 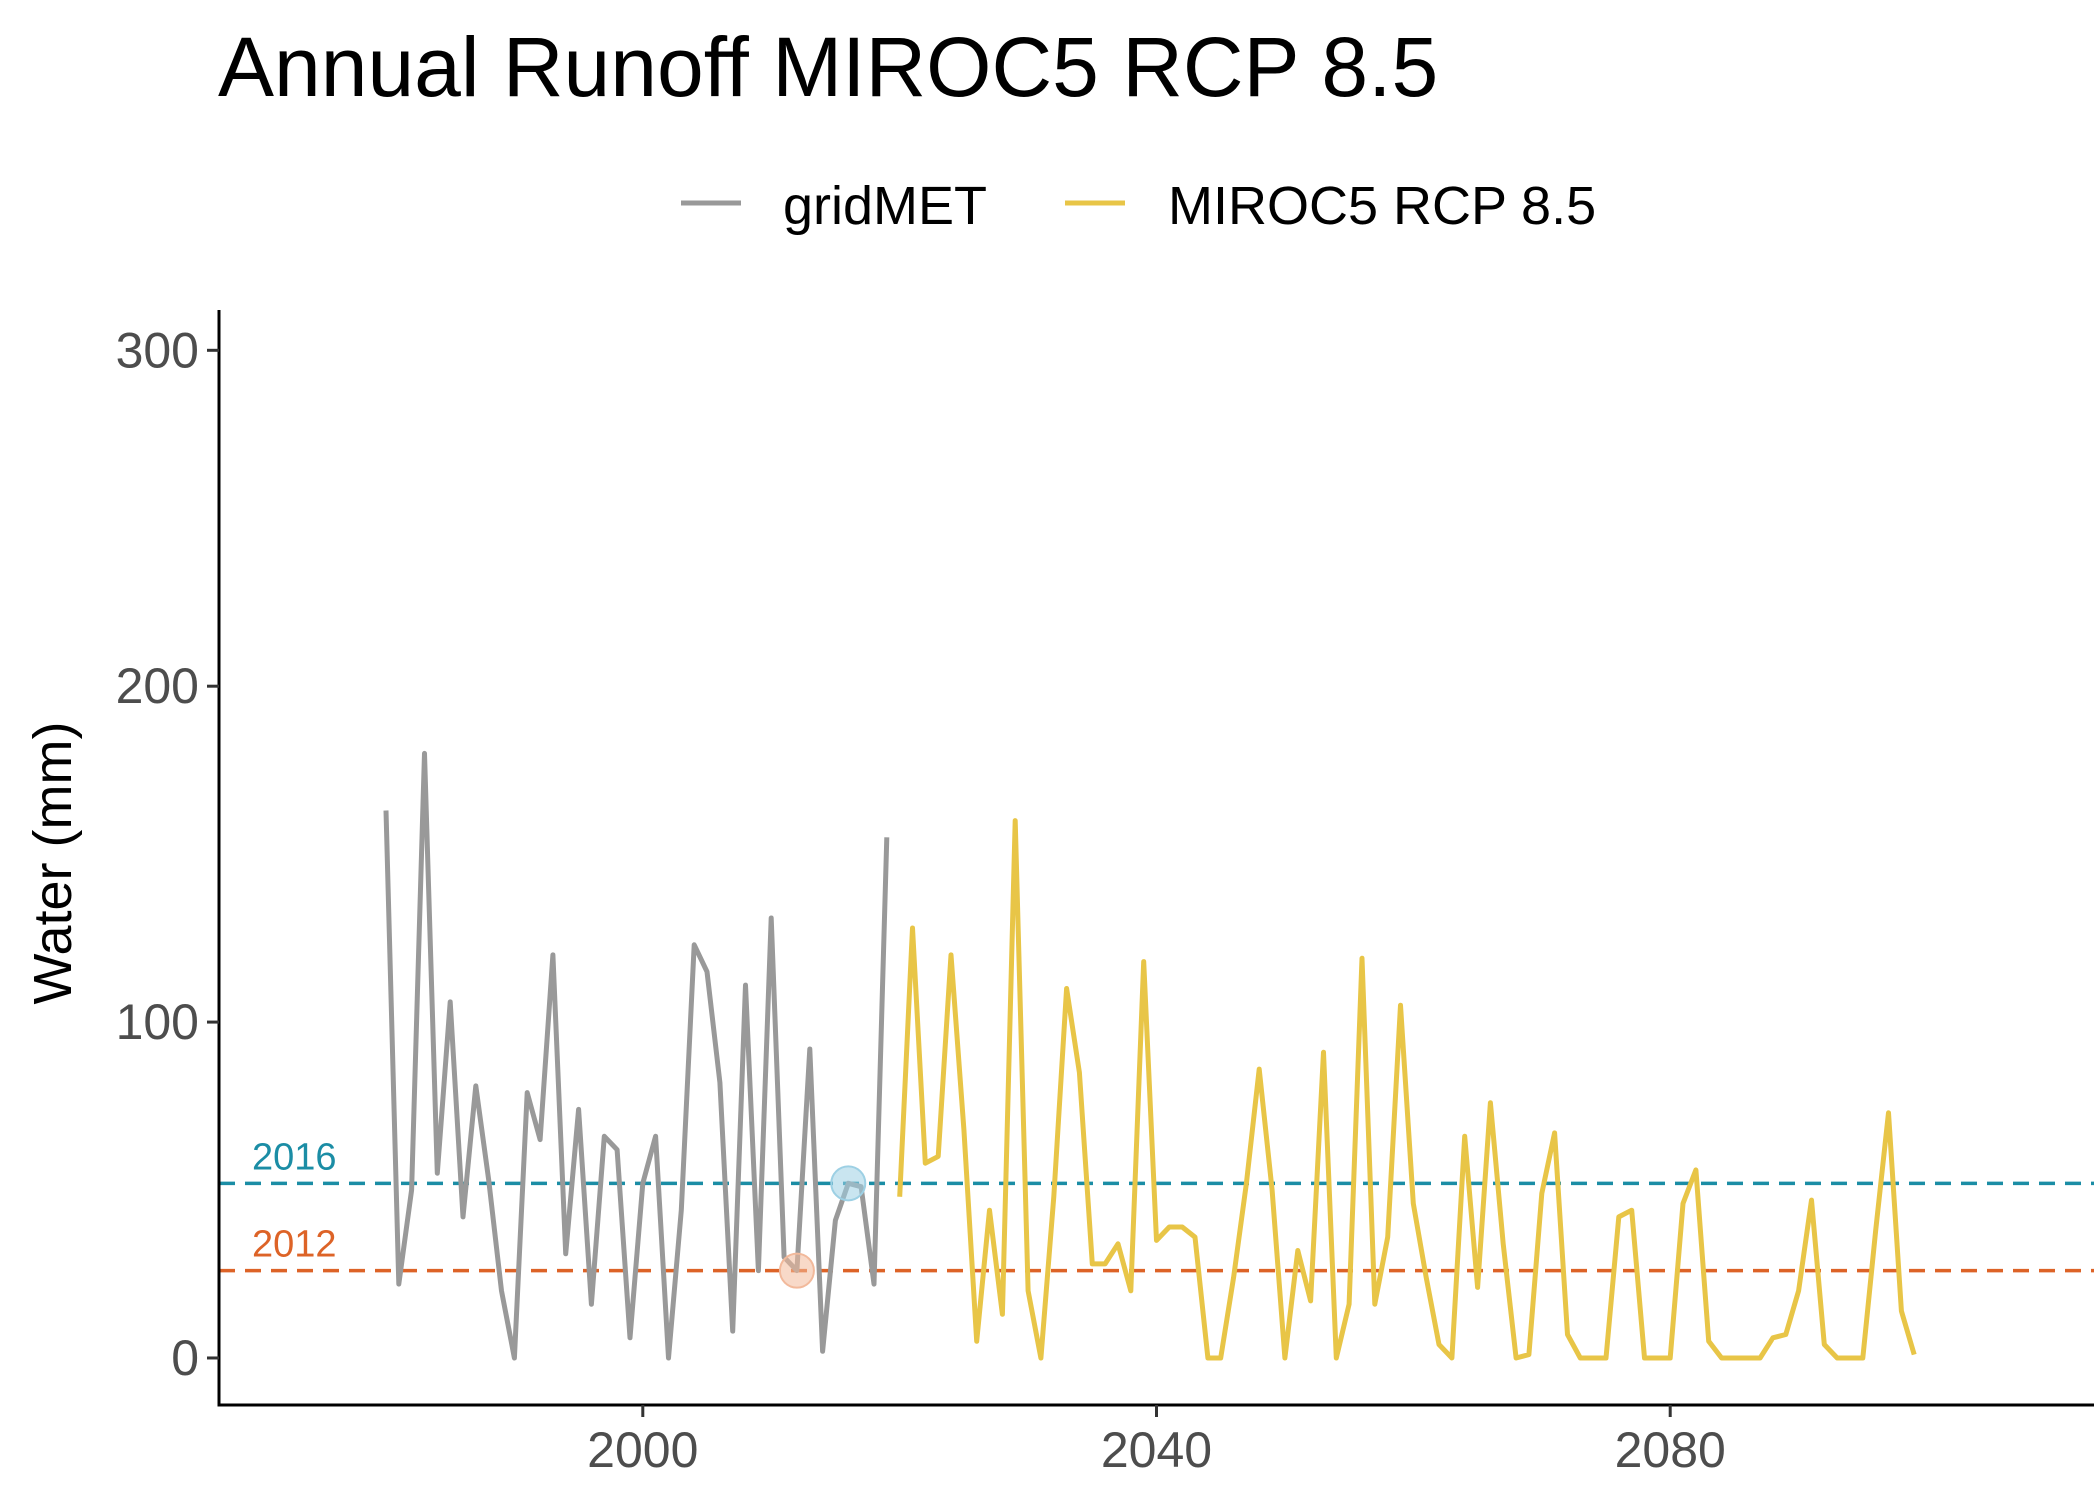 I want to click on y-tick-label-200: 200, so click(x=157, y=686).